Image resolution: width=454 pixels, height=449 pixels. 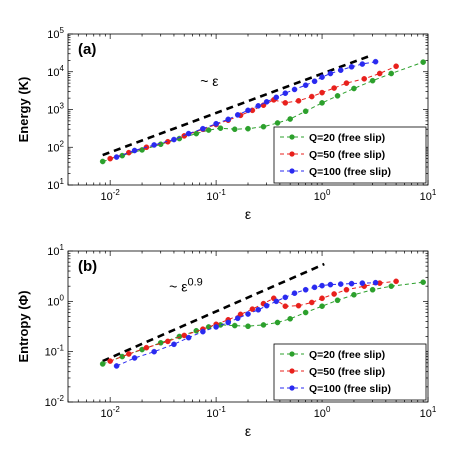 What do you see at coordinates (55, 109) in the screenshot?
I see `y-tick-label: 10³` at bounding box center [55, 109].